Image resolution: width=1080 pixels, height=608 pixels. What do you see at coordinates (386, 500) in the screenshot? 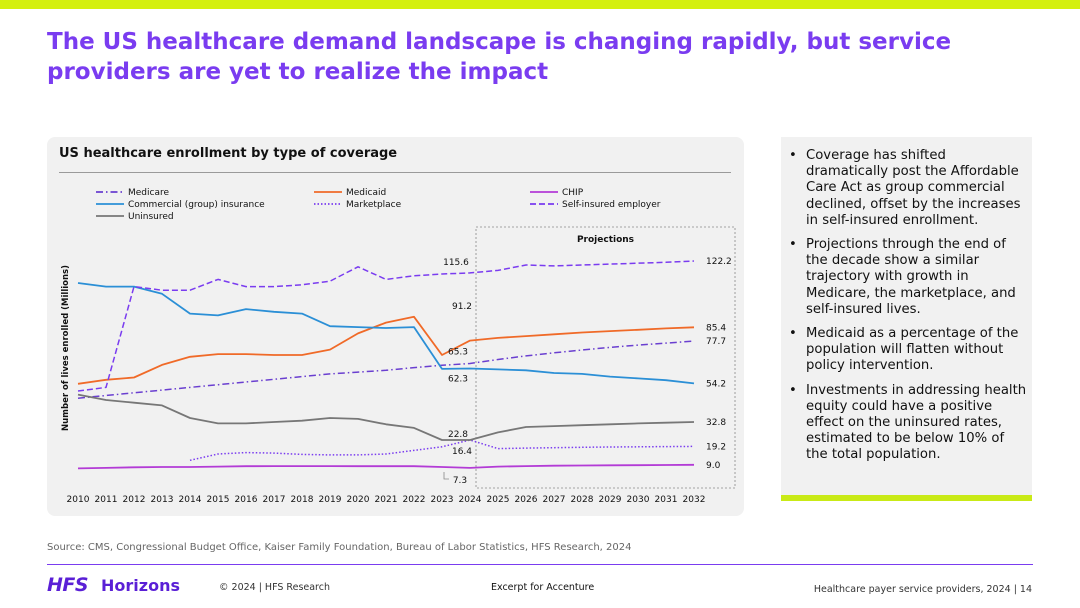
I see `x-tick-label: 2021` at bounding box center [386, 500].